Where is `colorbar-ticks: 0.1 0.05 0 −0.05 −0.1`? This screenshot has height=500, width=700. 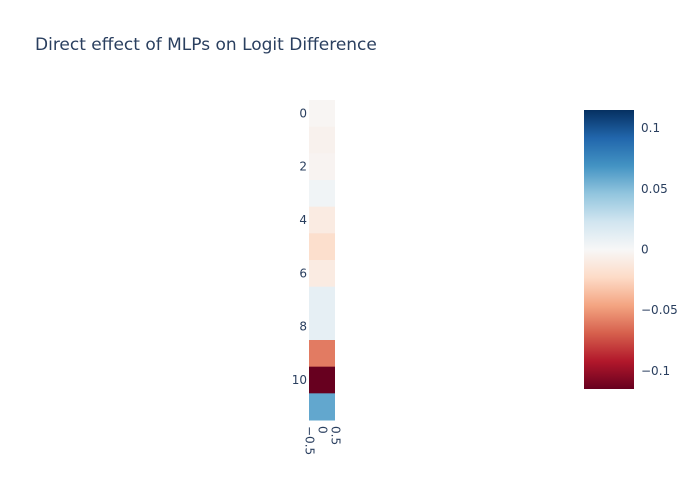 colorbar-ticks: 0.1 0.05 0 −0.05 −0.1 is located at coordinates (659, 249).